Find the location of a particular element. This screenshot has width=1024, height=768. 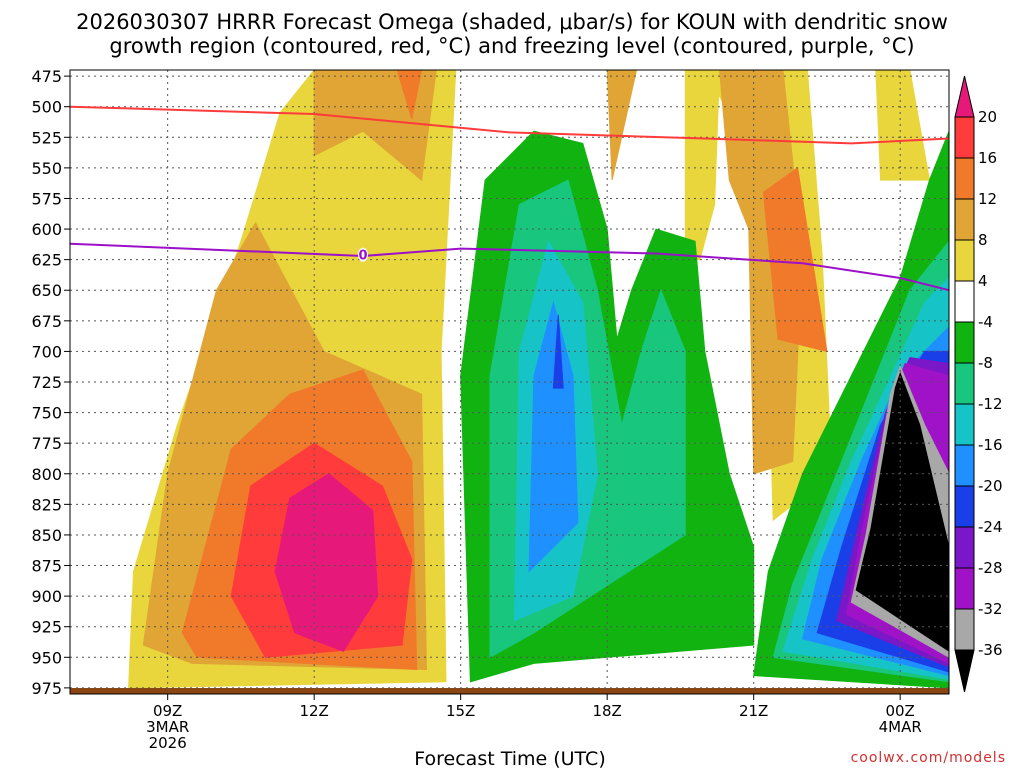

colorbar: 20 16 12 8 4 -4 -8 -12 -16 -20 -24 -28 -32 -36 is located at coordinates (978, 384).